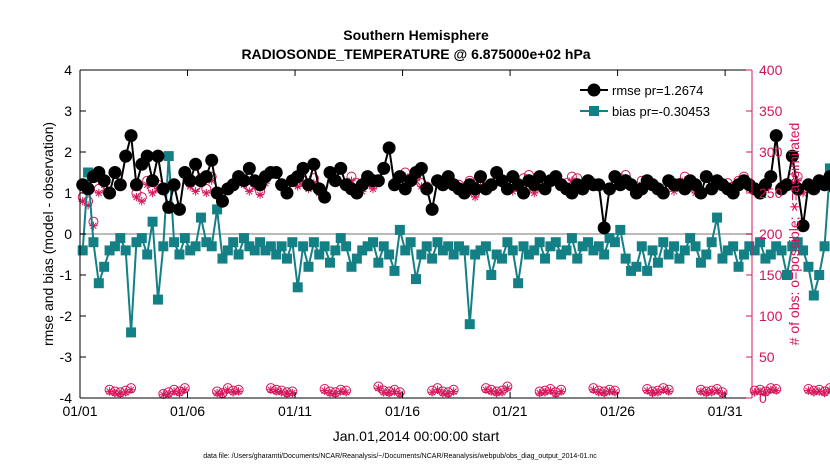 The width and height of the screenshot is (830, 470). What do you see at coordinates (771, 70) in the screenshot?
I see `y-right-tick-label: 400` at bounding box center [771, 70].